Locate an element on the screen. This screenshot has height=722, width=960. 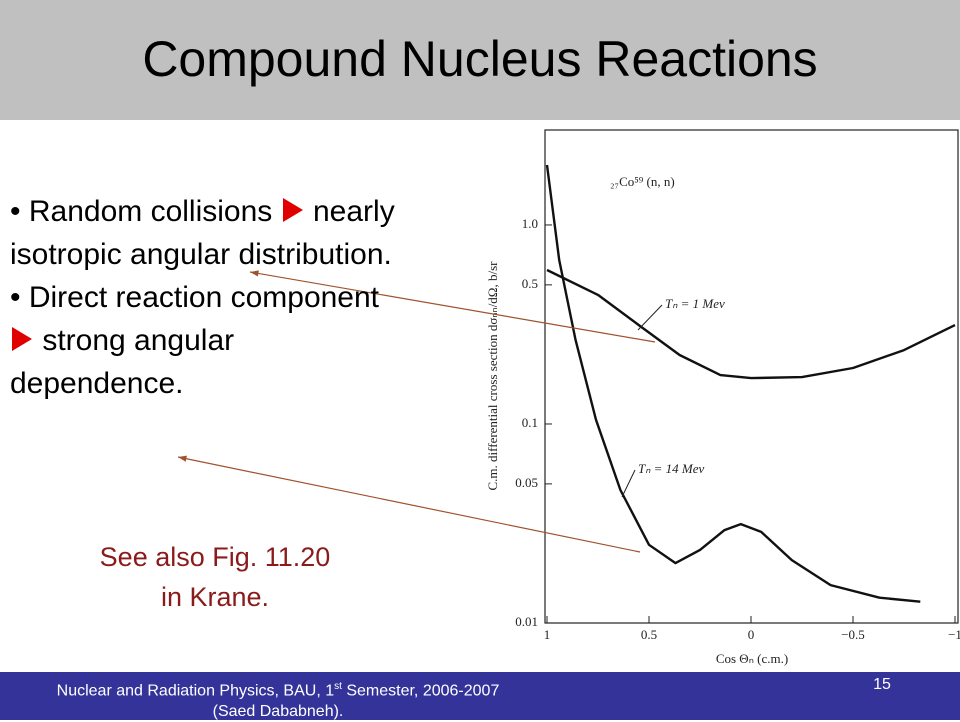
x-axis-label: Cos Θₙ (c.m.) is located at coordinates (752, 658).